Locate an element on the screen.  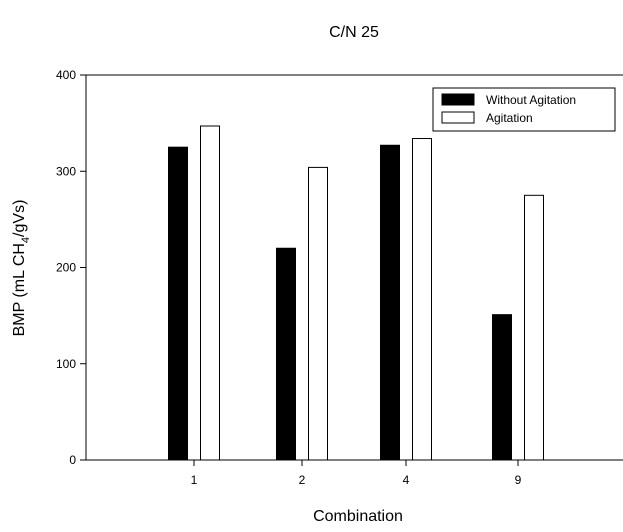
x-tick-label: 4 is located at coordinates (406, 480).